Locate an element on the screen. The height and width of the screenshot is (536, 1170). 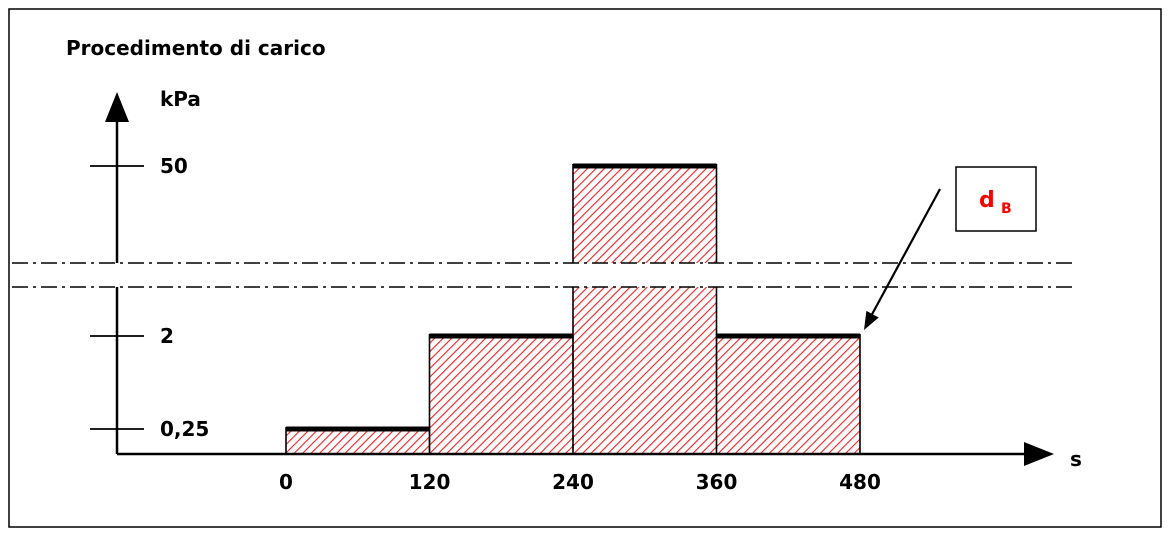
axis-break-band is located at coordinates (585, 275).